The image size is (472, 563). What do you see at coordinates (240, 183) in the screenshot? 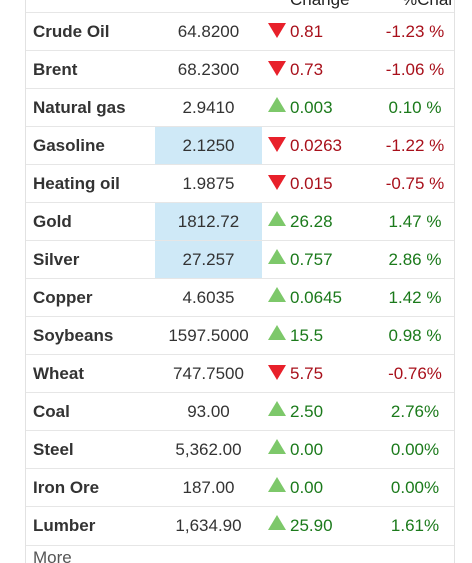
I see `table-row: Heating oil 1.9875 0.015 -0.75 %` at bounding box center [240, 183].